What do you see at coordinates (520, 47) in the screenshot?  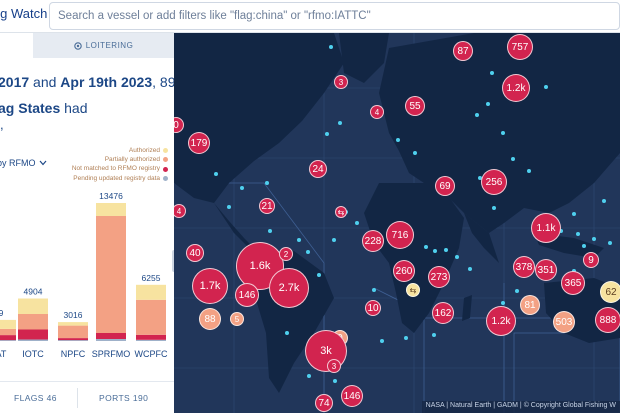 I see `map-cluster: 757` at bounding box center [520, 47].